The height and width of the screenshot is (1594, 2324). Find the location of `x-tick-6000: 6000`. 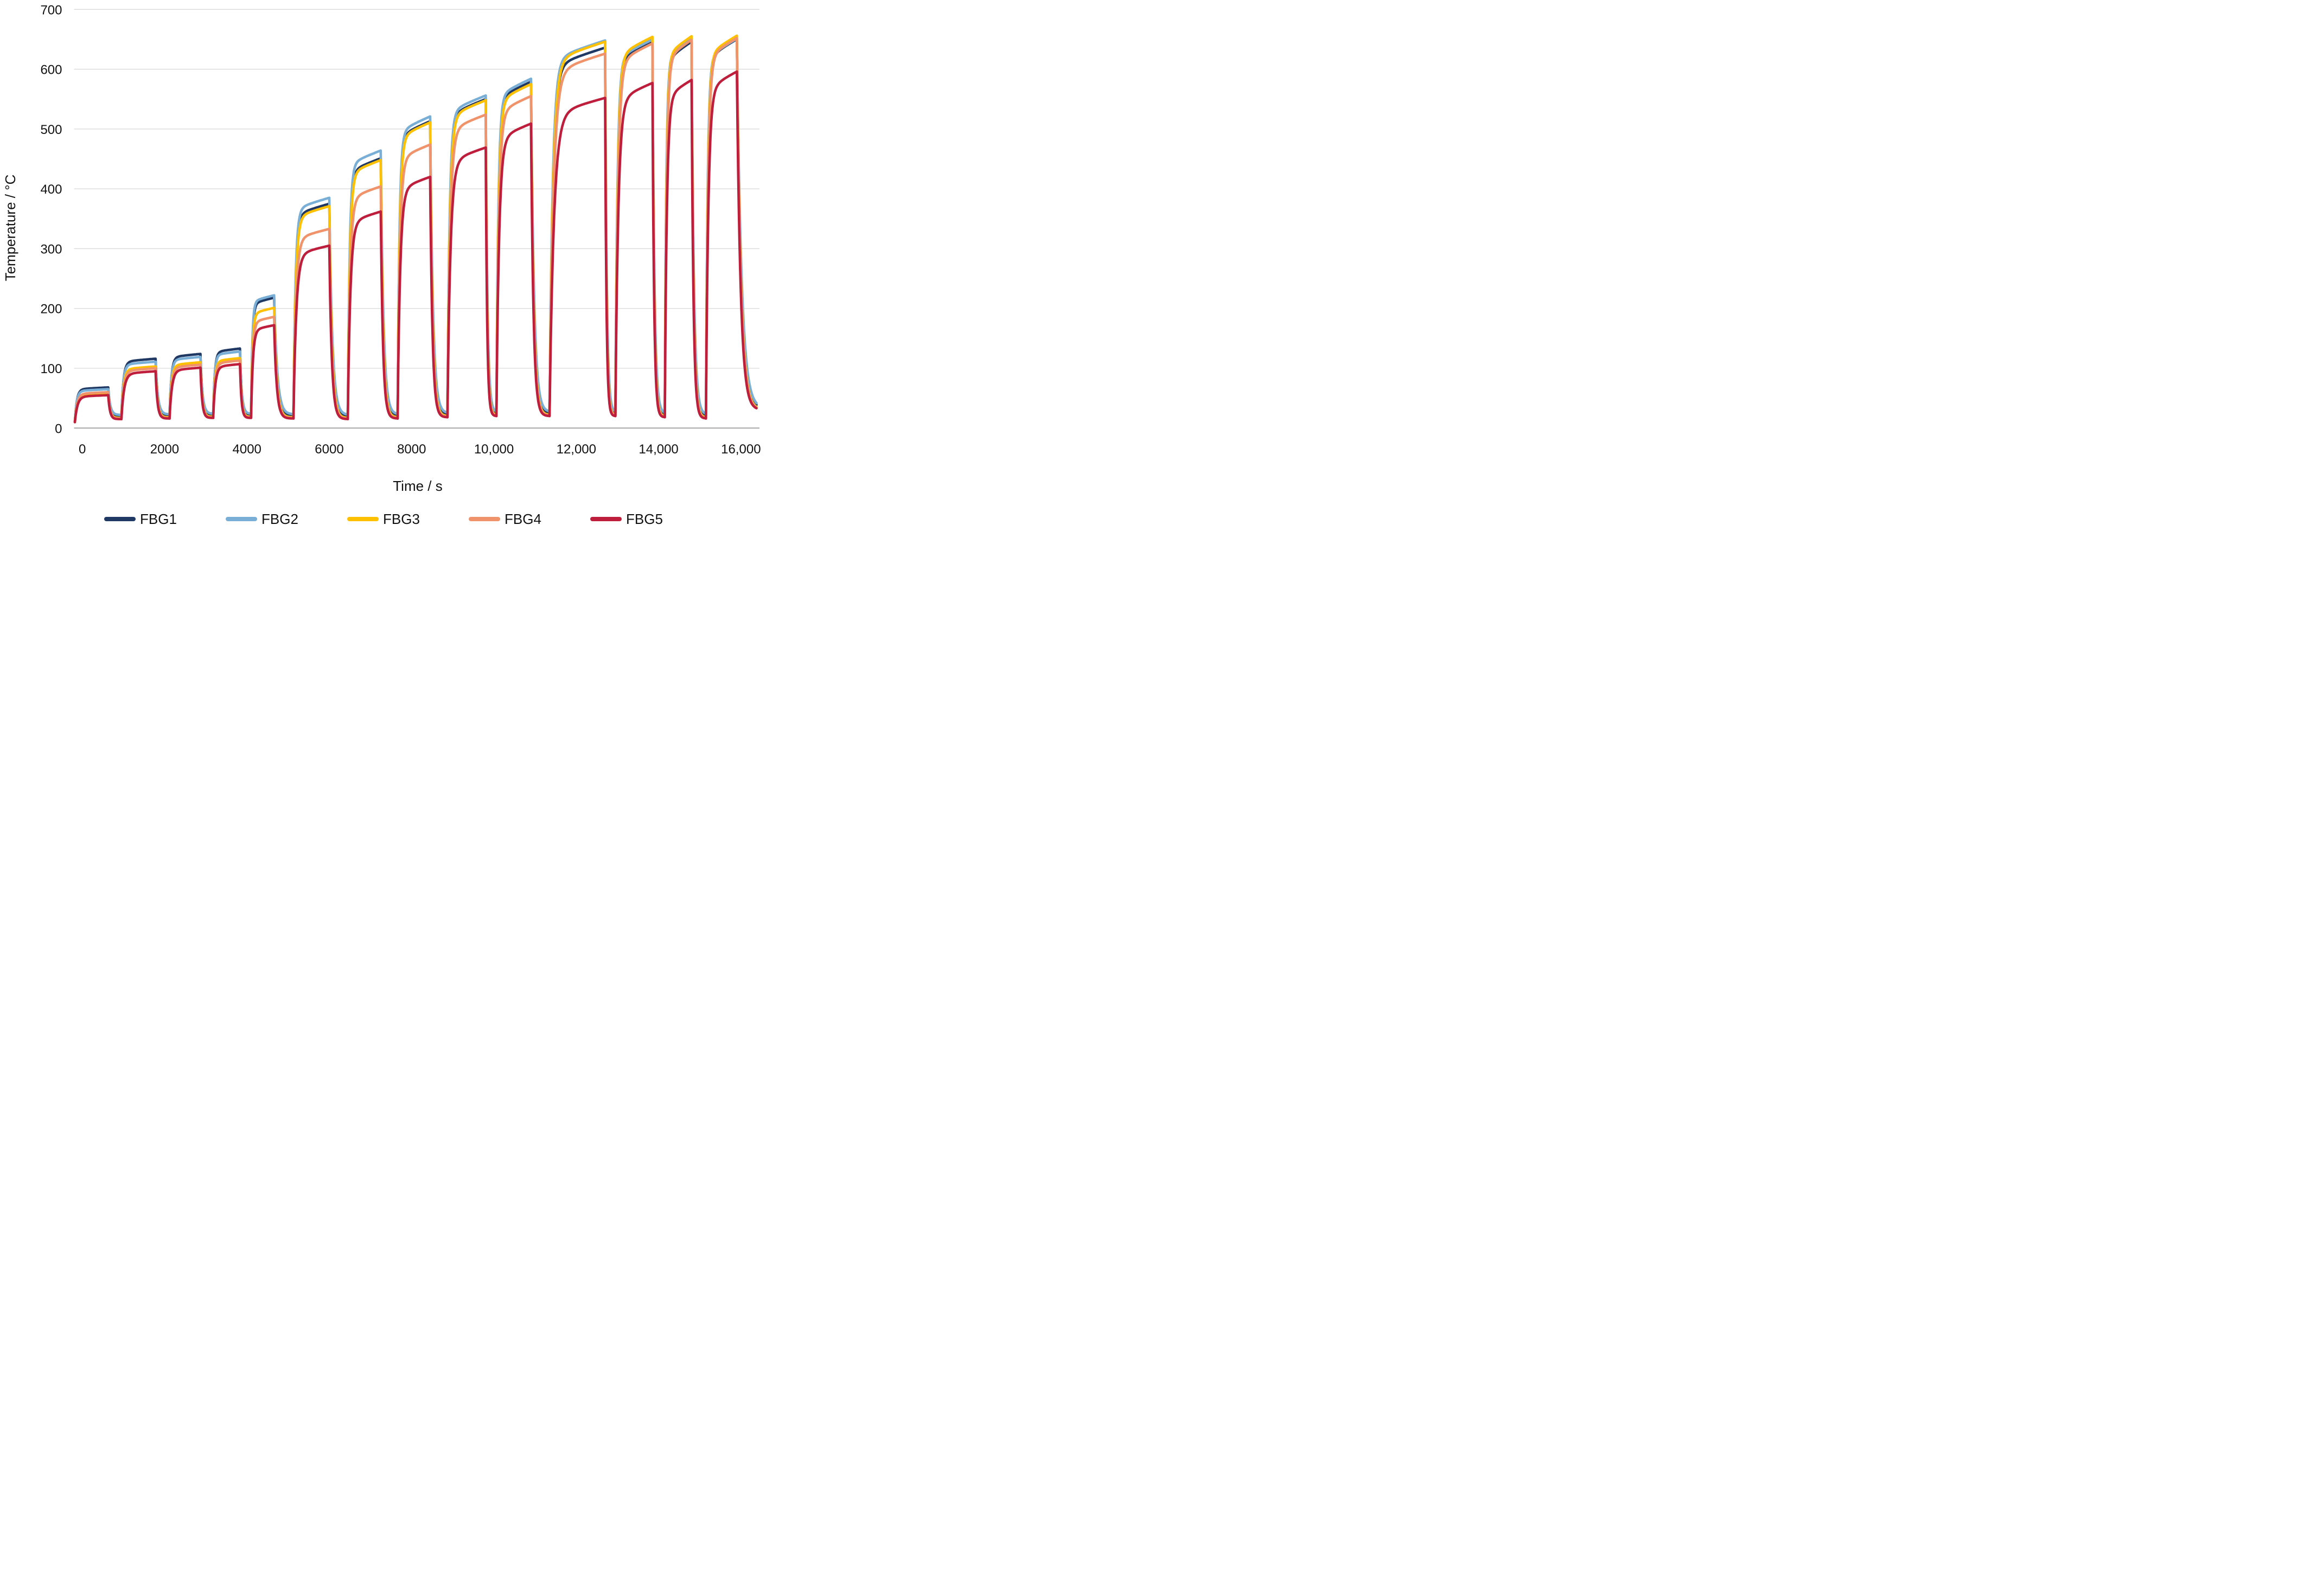

x-tick-6000: 6000 is located at coordinates (329, 450).